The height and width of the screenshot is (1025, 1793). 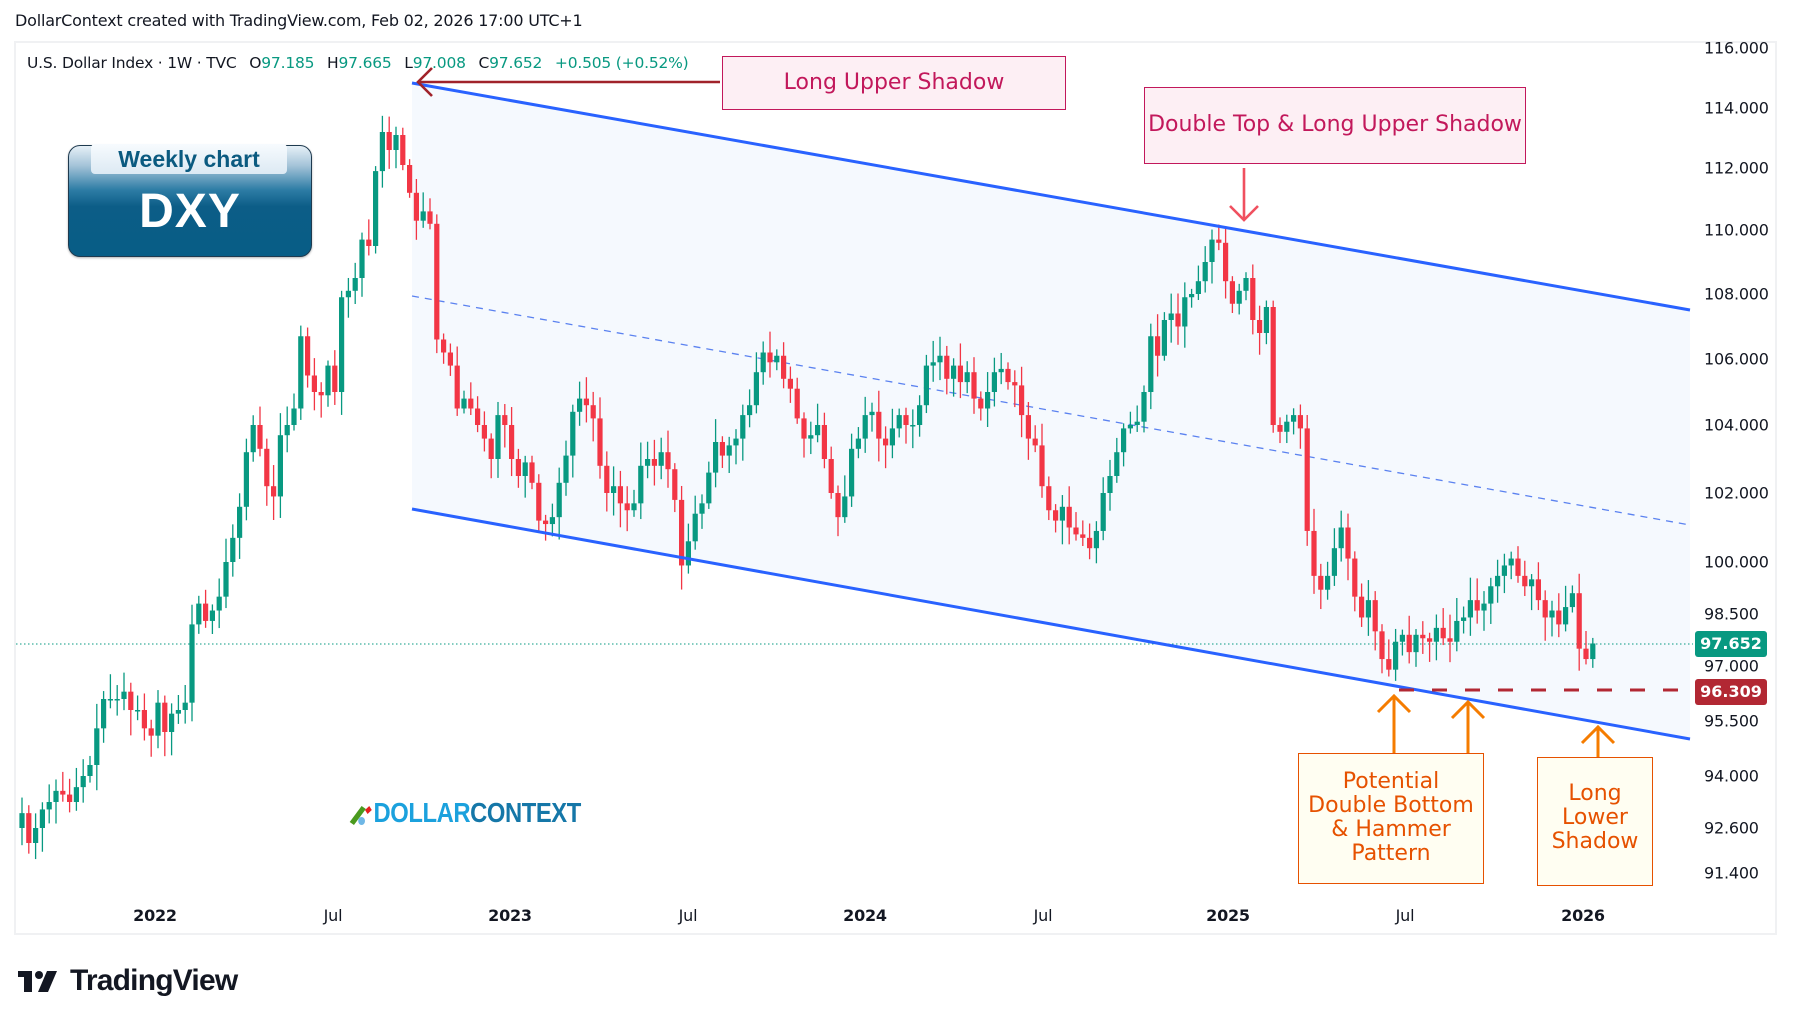 What do you see at coordinates (132, 63) in the screenshot?
I see `symbol-label: U.S. Dollar Index · 1W · TVC` at bounding box center [132, 63].